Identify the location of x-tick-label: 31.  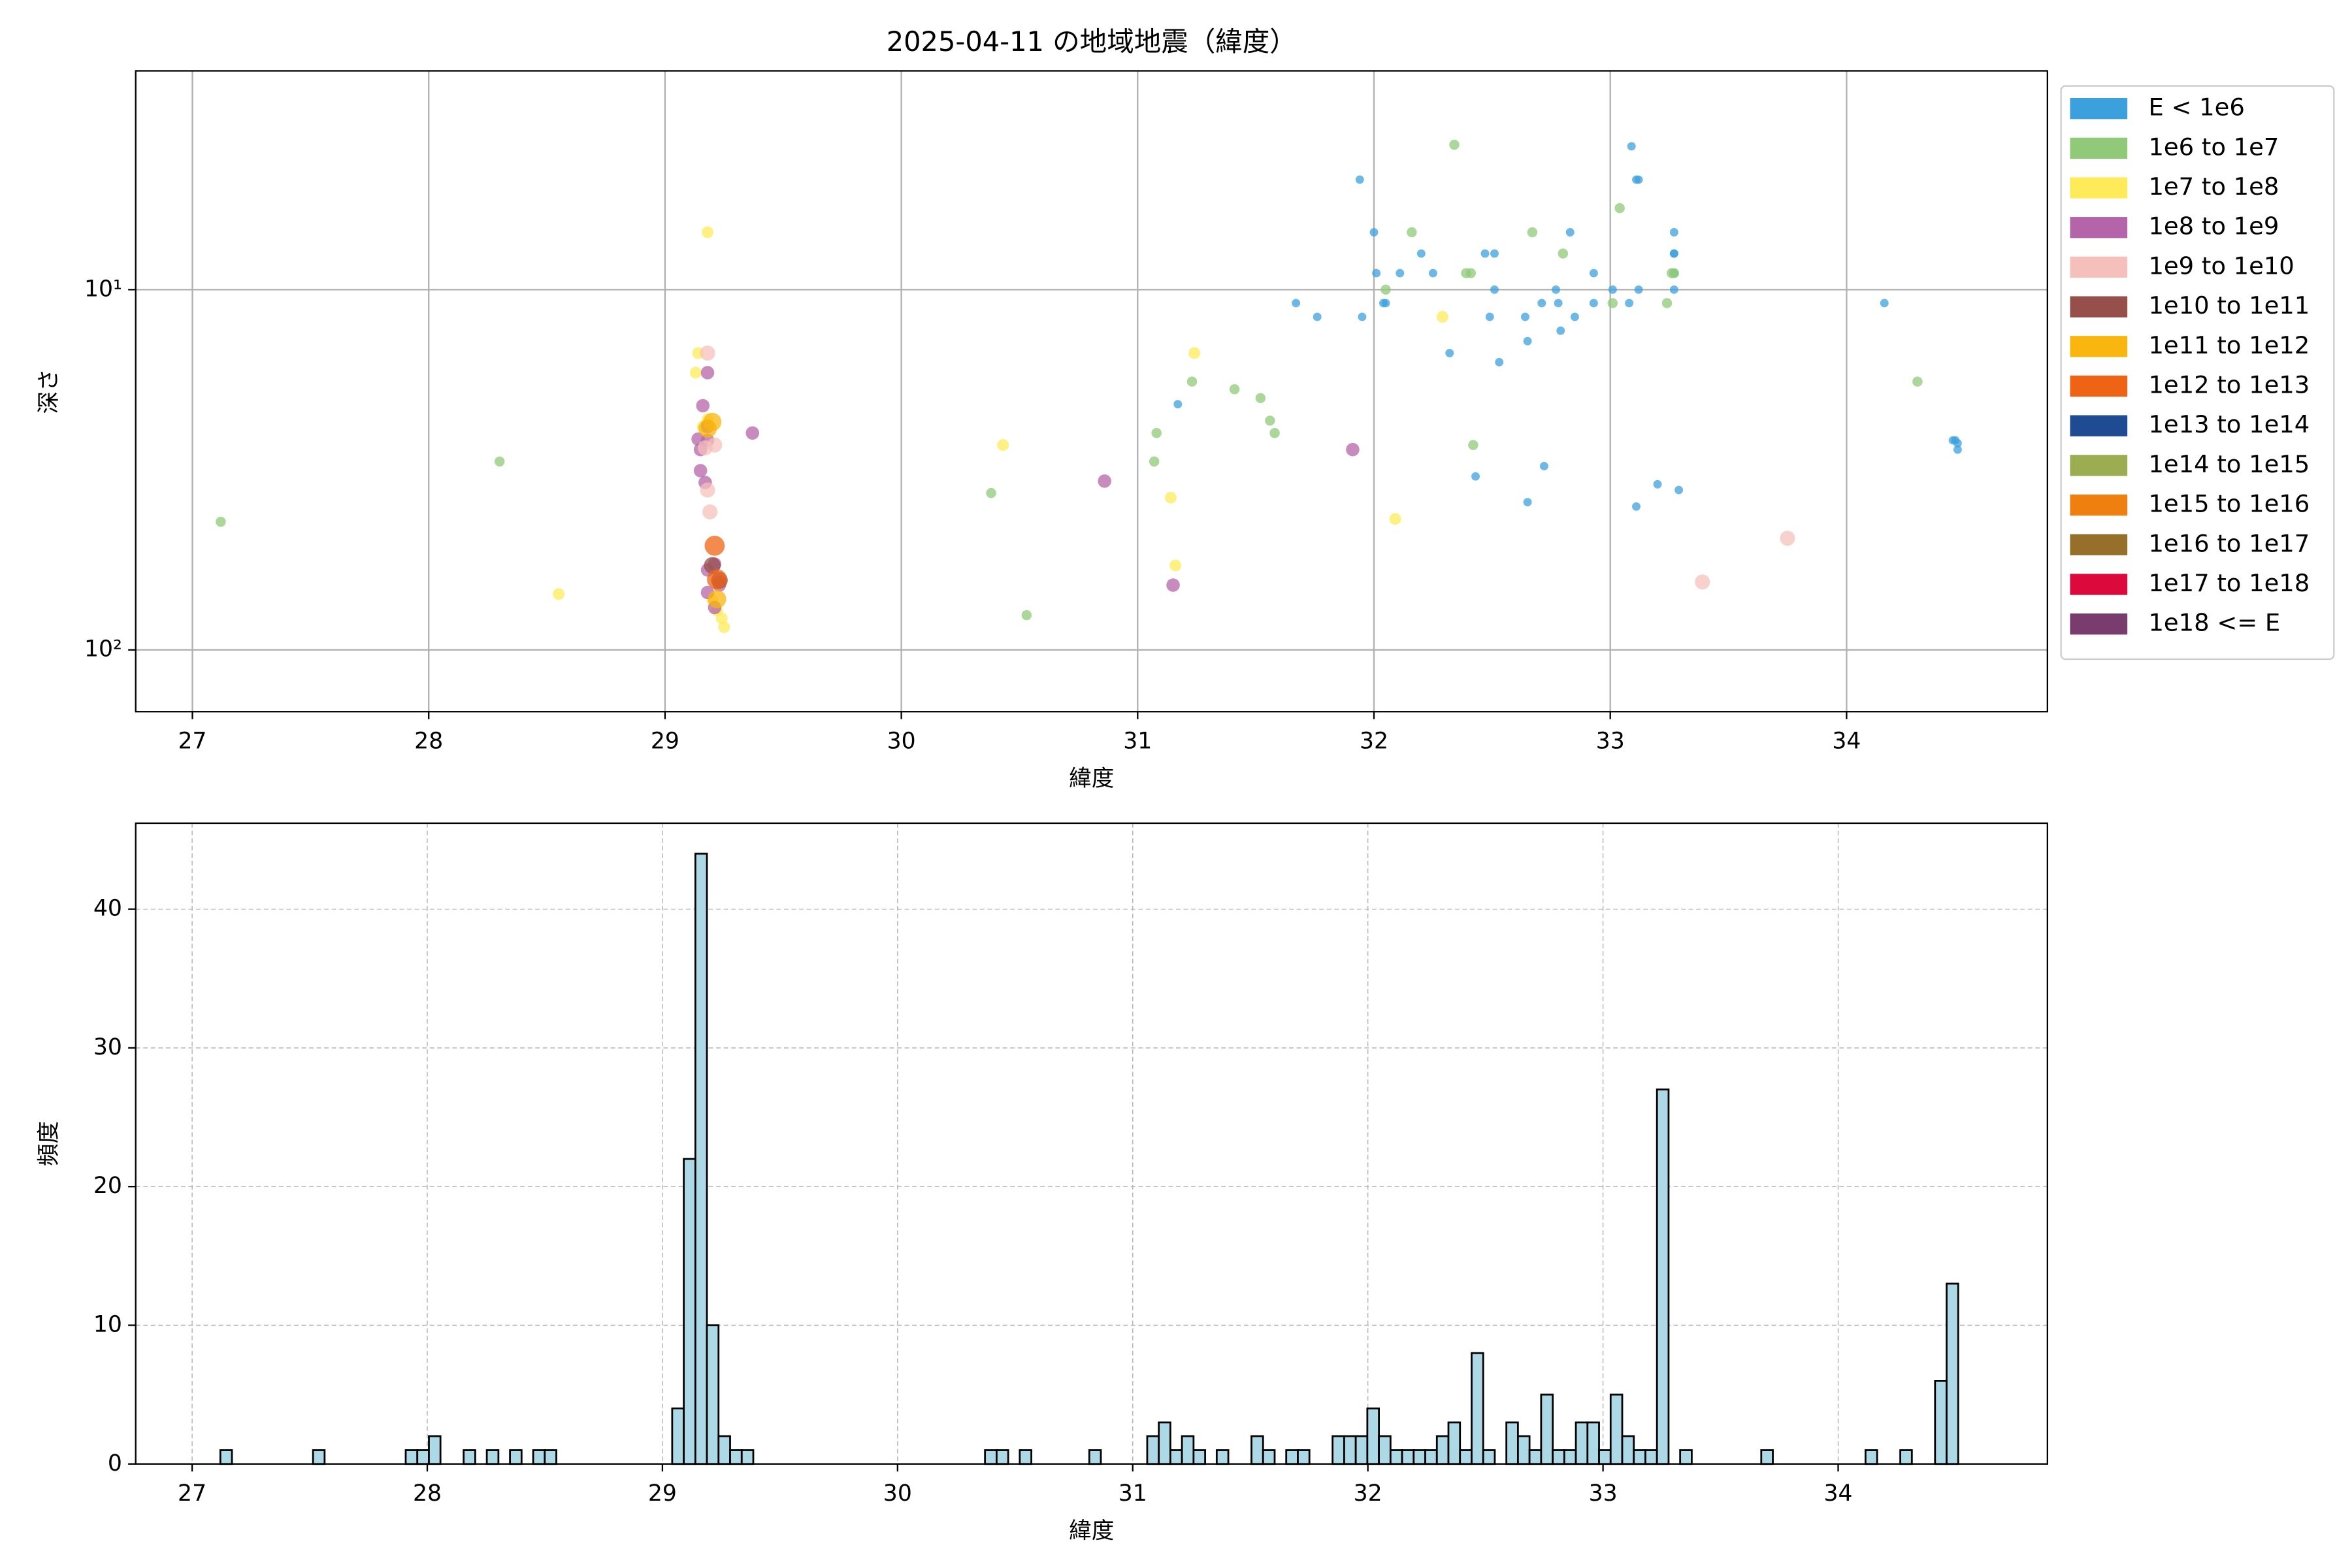
(1137, 741).